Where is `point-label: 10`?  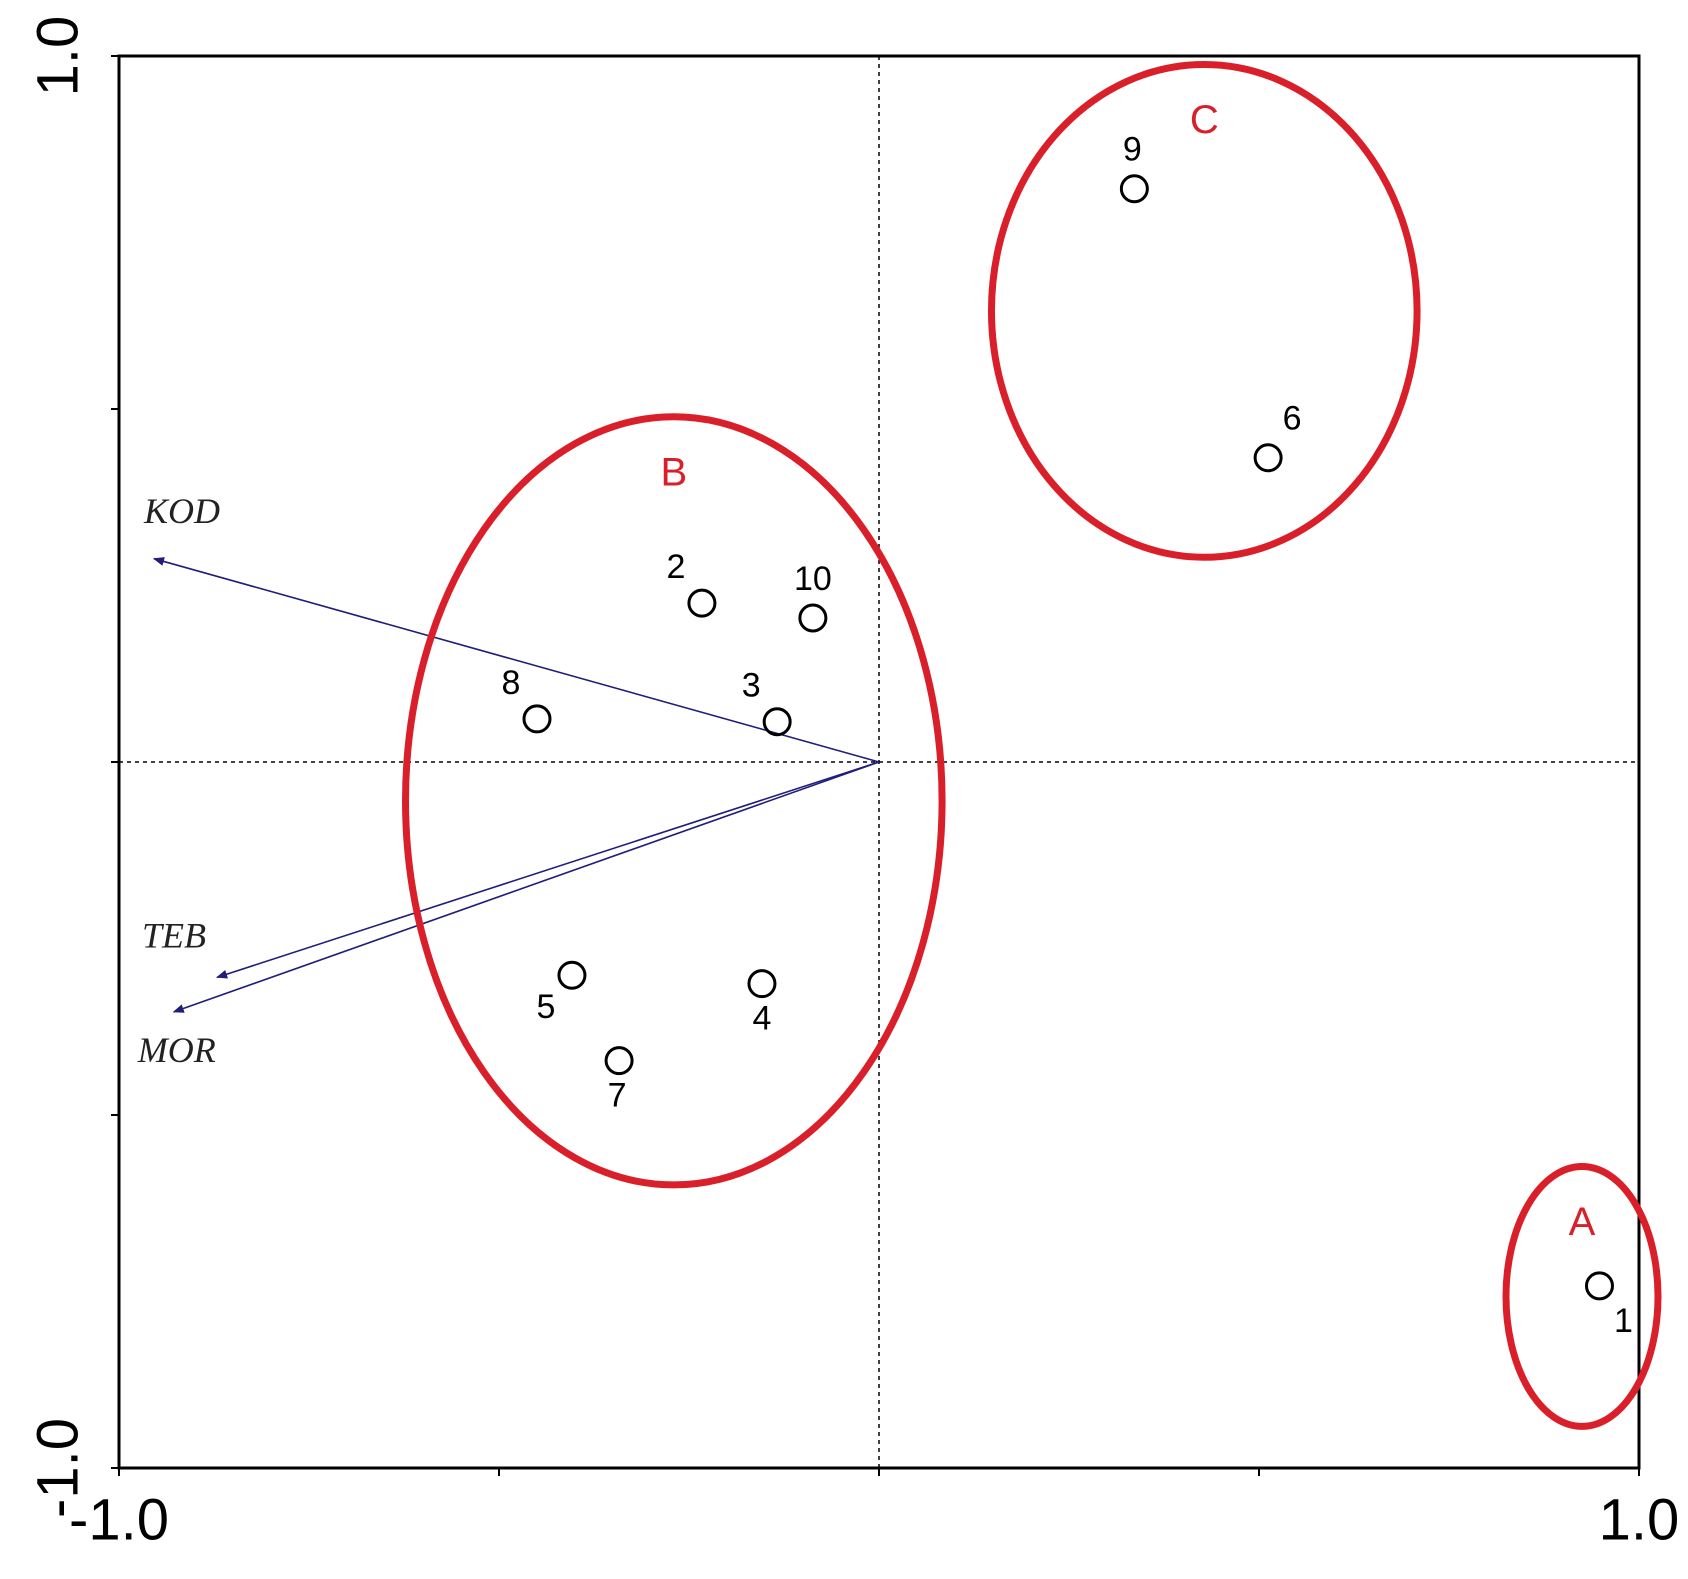 point-label: 10 is located at coordinates (813, 579).